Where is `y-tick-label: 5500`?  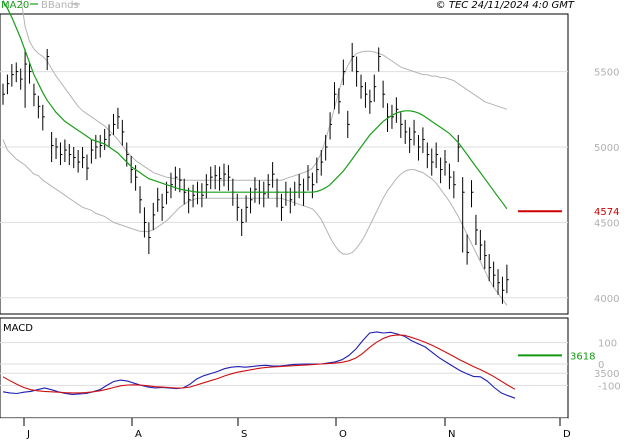
y-tick-label: 5500 is located at coordinates (606, 73).